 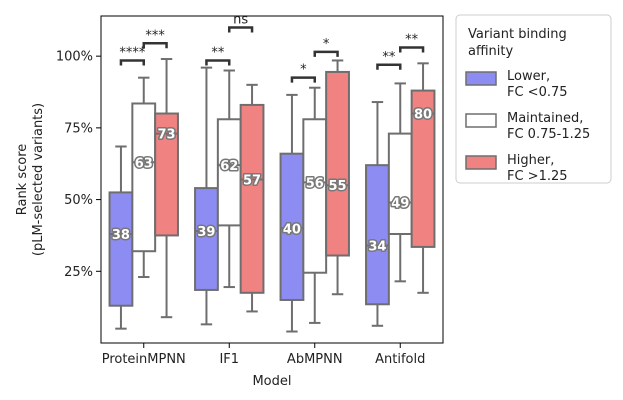 I want to click on box-AbMPNN-2: 55, so click(x=337, y=177).